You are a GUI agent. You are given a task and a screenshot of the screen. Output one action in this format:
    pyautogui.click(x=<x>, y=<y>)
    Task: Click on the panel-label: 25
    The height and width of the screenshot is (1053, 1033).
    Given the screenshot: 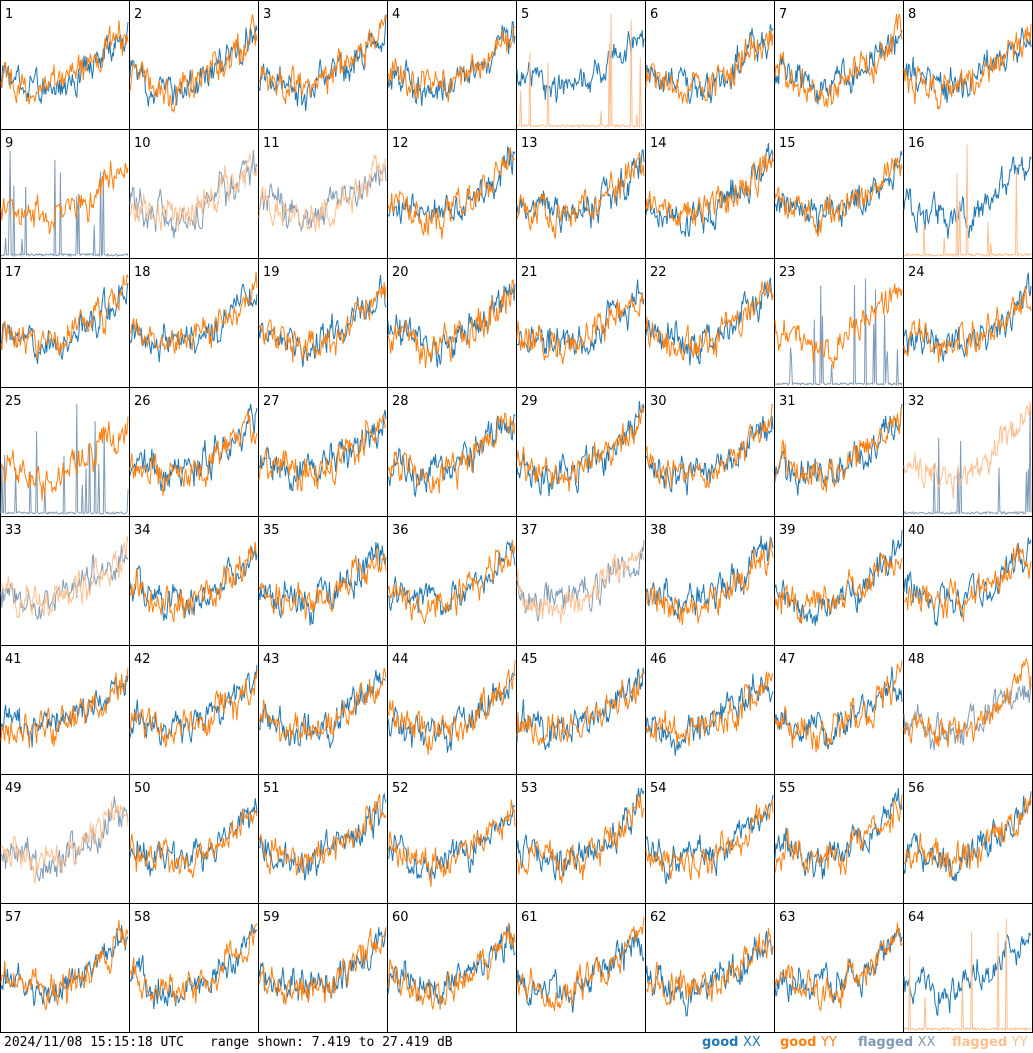 What is the action you would take?
    pyautogui.click(x=13, y=401)
    